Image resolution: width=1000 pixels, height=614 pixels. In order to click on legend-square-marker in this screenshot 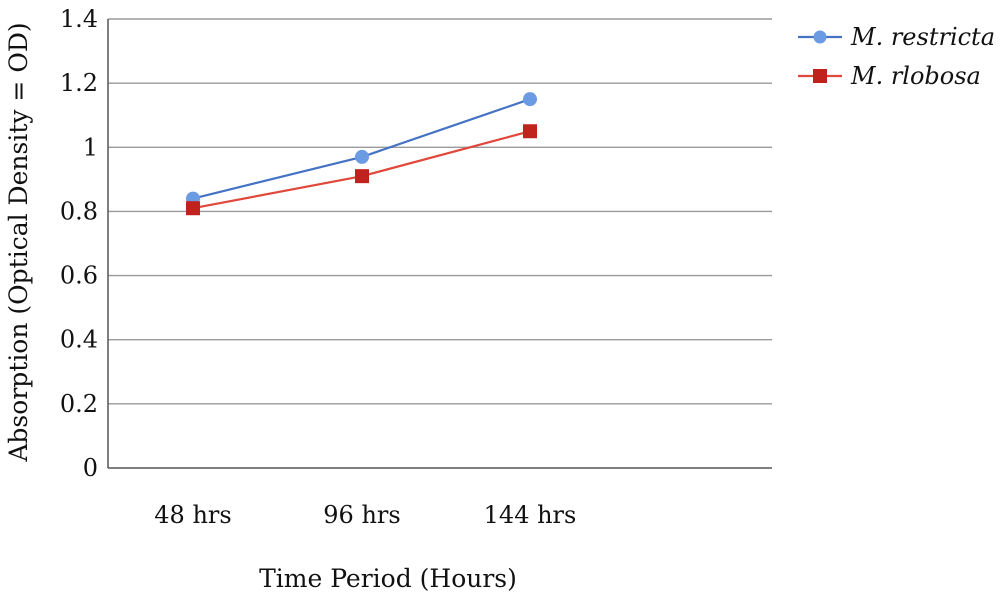, I will do `click(820, 76)`.